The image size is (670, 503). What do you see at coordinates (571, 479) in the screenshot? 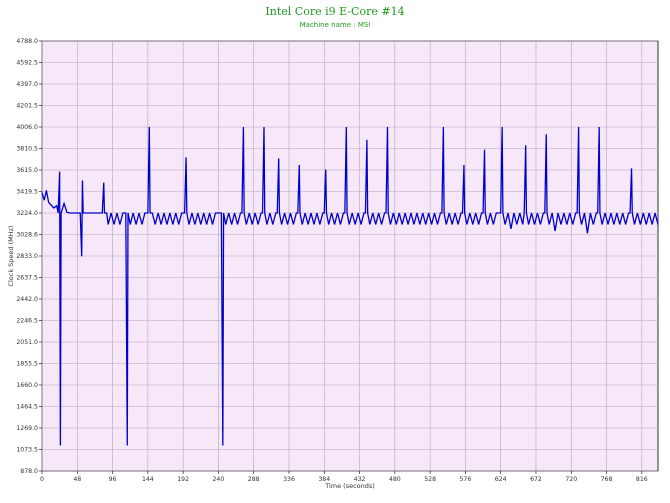
I see `x-tick-label: 720` at bounding box center [571, 479].